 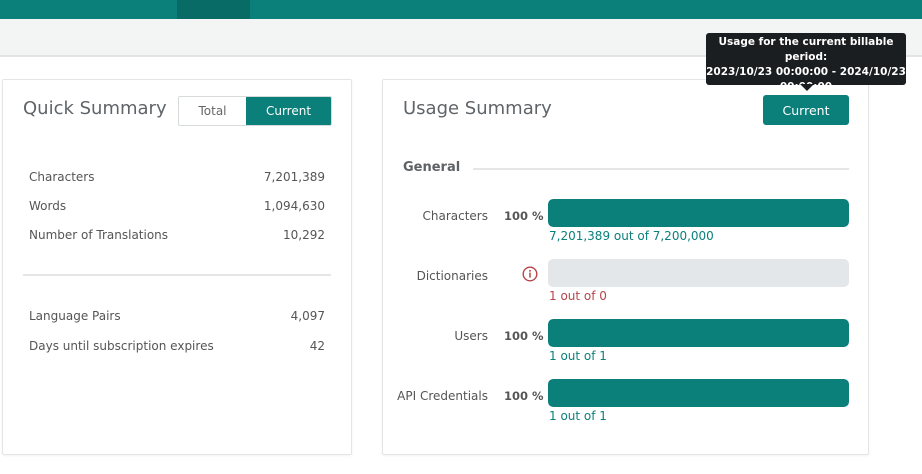 What do you see at coordinates (452, 276) in the screenshot?
I see `usage-label: Dictionaries` at bounding box center [452, 276].